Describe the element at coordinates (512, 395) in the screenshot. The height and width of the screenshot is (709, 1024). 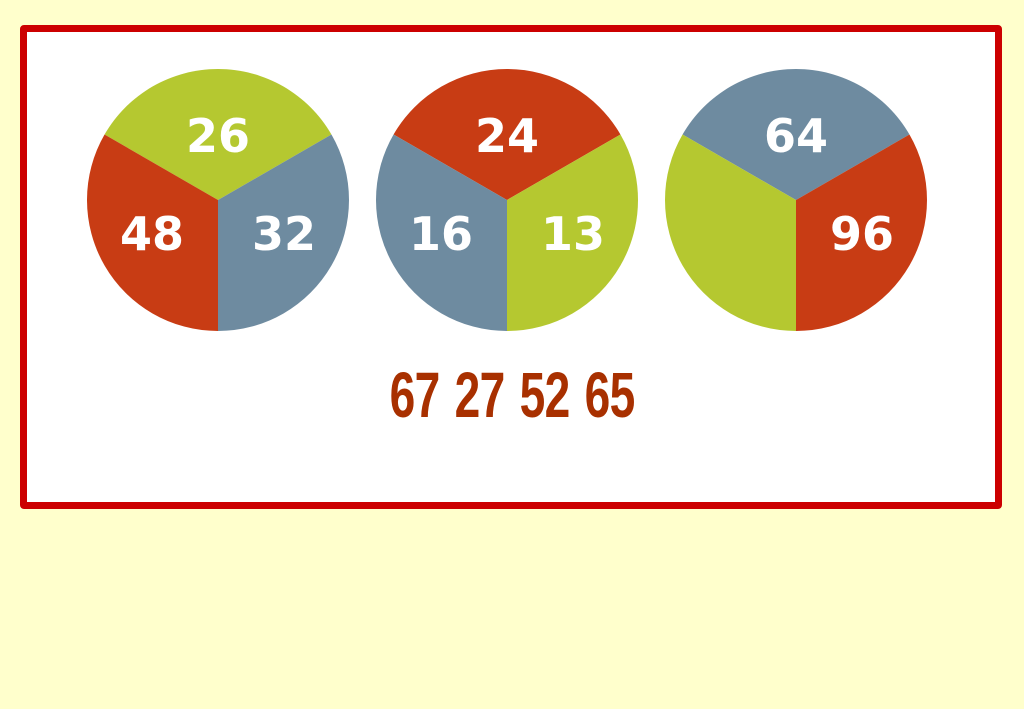
I see `answer-options: 67 27 52 65` at that location.